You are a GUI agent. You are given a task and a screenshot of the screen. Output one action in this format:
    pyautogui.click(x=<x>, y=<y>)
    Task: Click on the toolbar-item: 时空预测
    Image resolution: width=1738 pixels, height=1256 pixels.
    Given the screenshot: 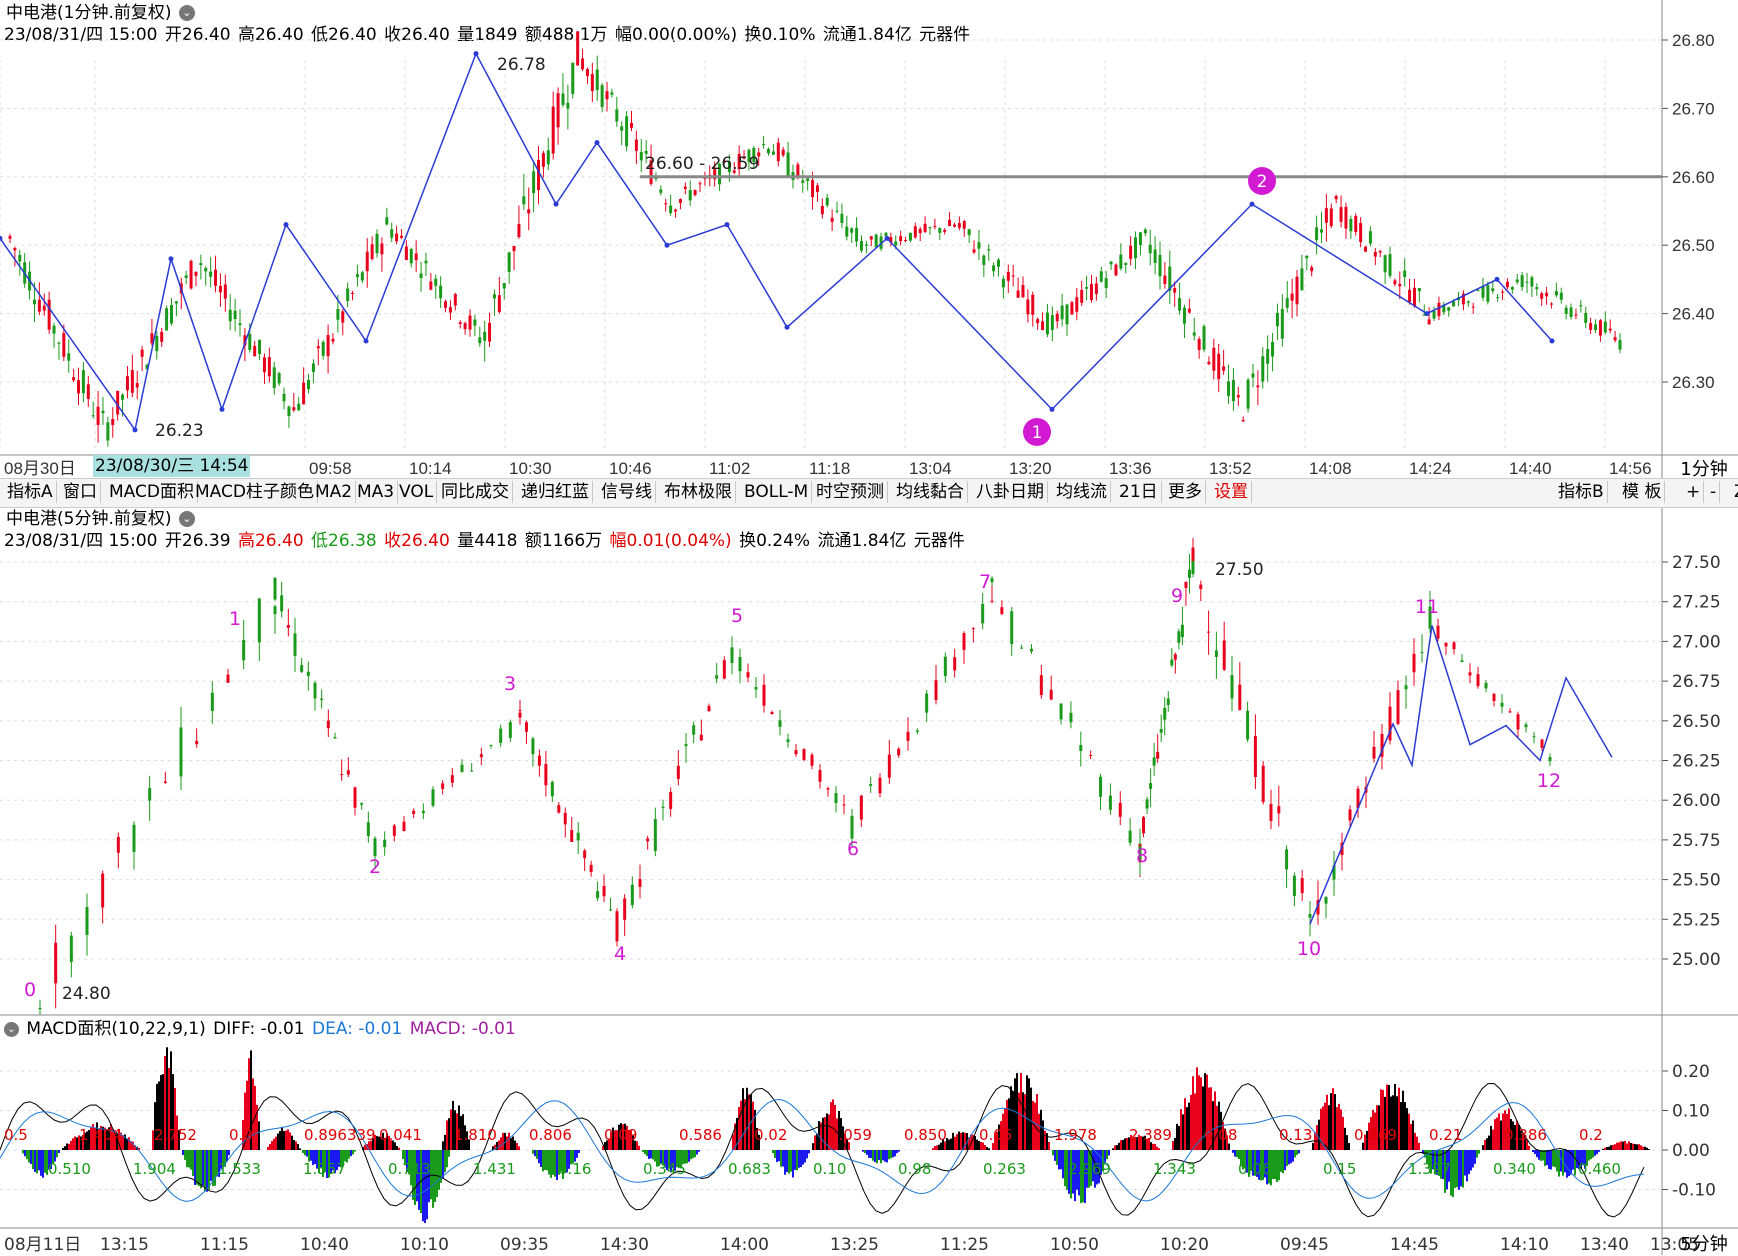 What is the action you would take?
    pyautogui.click(x=850, y=492)
    